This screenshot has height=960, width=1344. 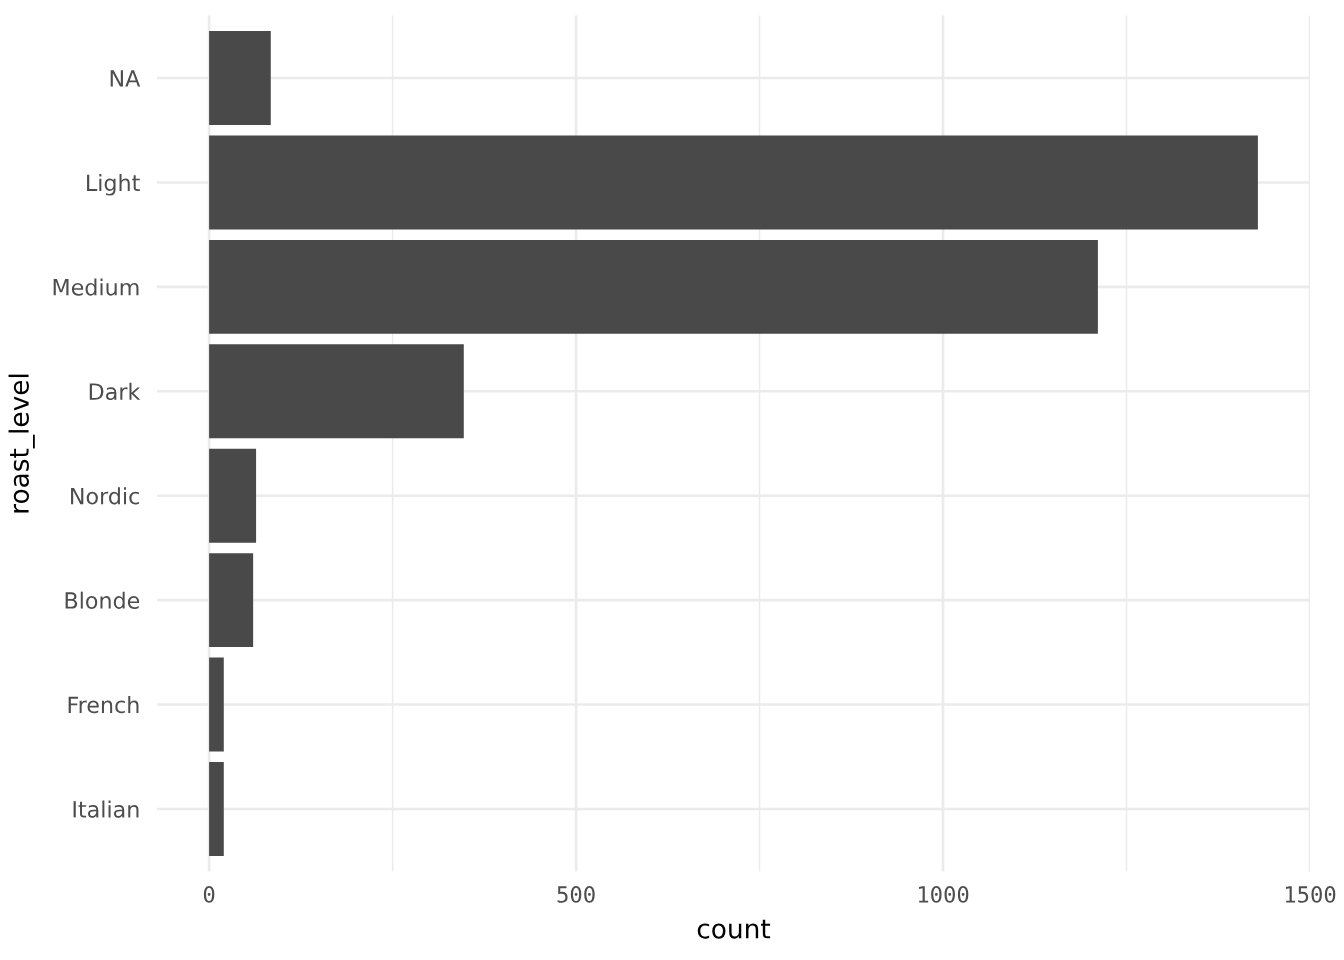 I want to click on y-tick-label: French, so click(x=103, y=705).